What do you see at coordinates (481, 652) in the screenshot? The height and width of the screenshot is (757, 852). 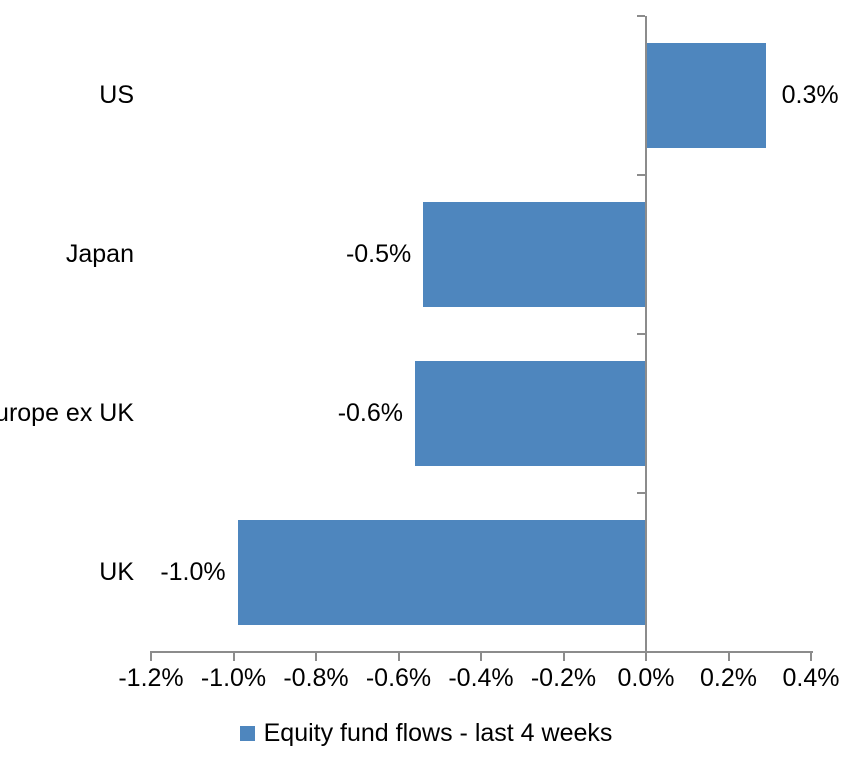 I see `x-axis-line` at bounding box center [481, 652].